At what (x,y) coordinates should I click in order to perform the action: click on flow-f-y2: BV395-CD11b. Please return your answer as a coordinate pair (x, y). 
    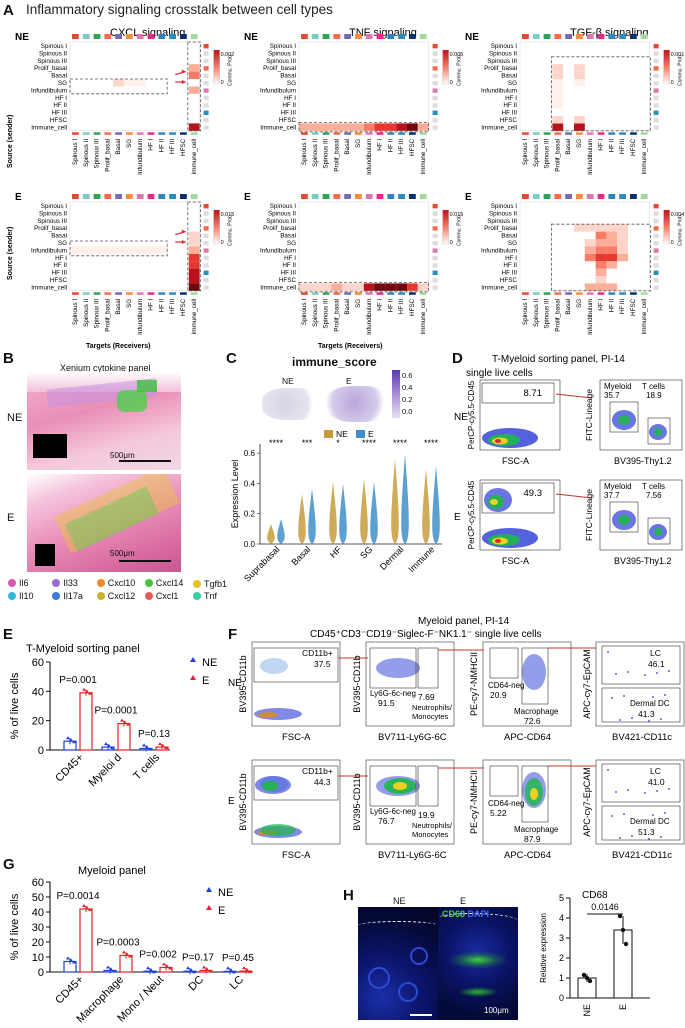
    Looking at the image, I should click on (357, 683).